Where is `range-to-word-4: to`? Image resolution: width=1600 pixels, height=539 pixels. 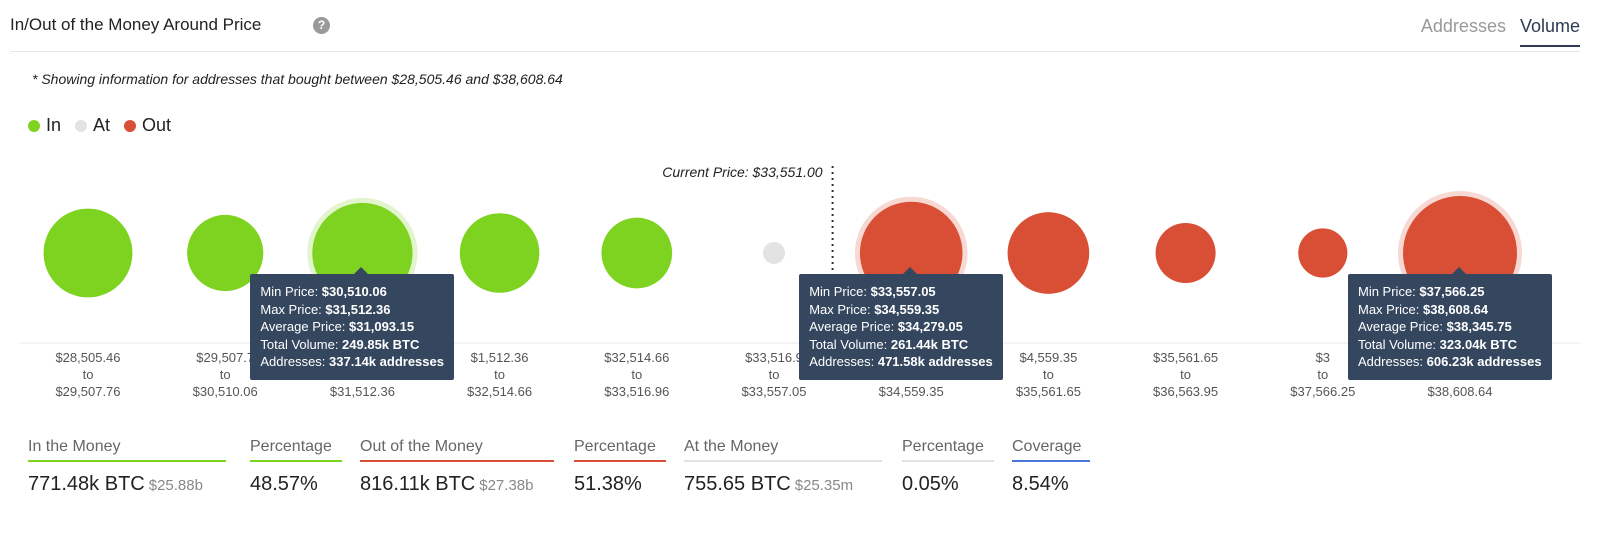
range-to-word-4: to is located at coordinates (636, 374).